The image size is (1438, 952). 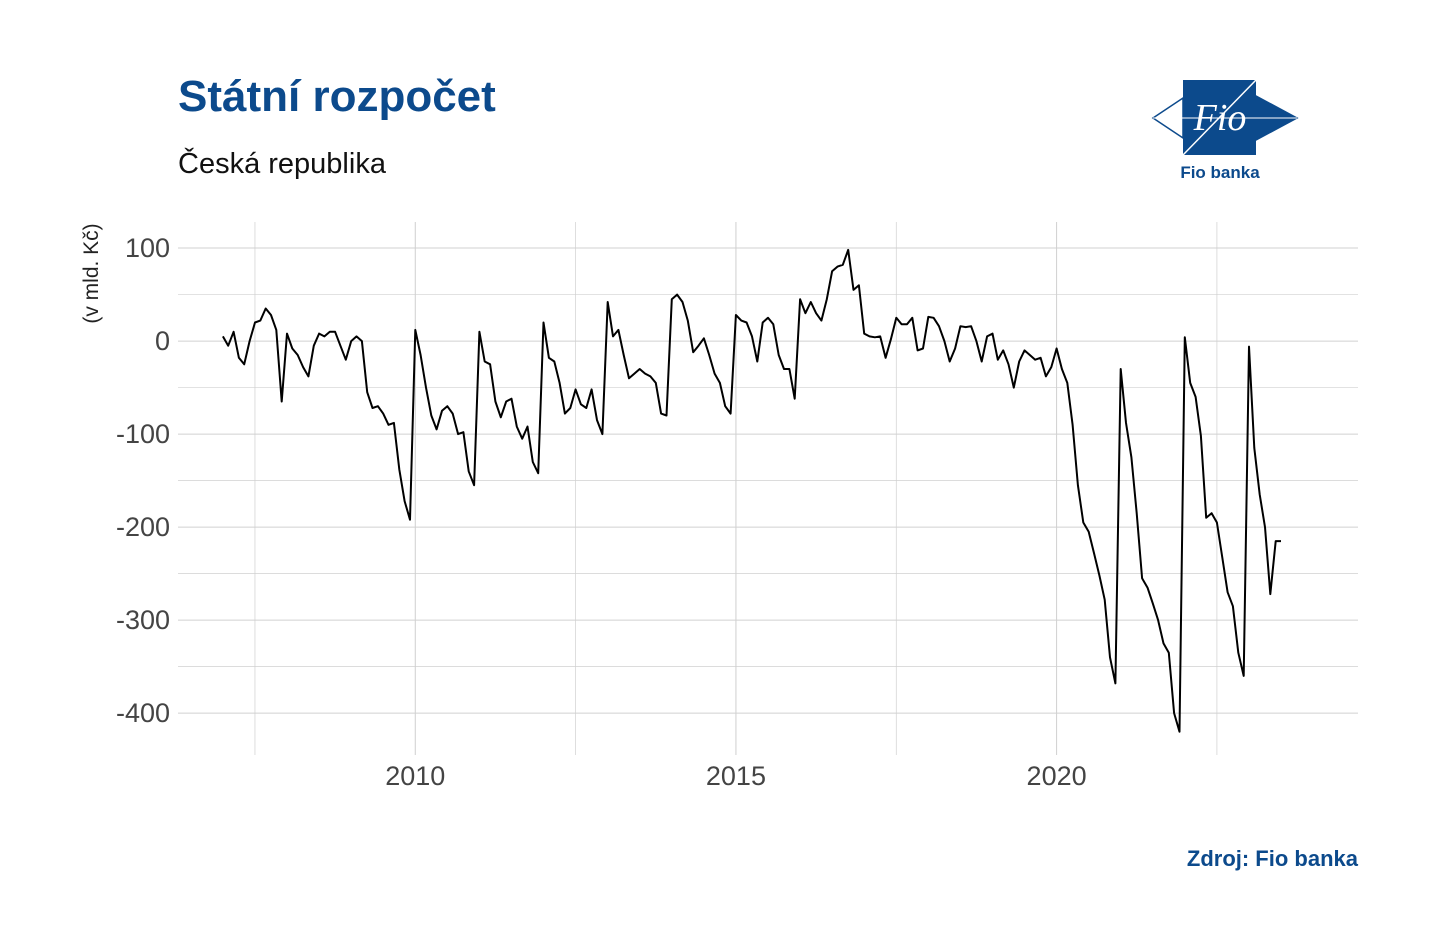 What do you see at coordinates (282, 164) in the screenshot?
I see `chart-subtitle: Česká republika` at bounding box center [282, 164].